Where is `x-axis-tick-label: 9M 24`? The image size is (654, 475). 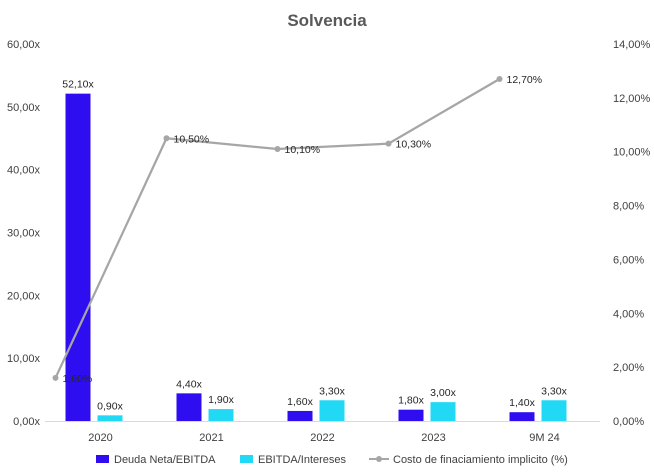 x-axis-tick-label: 9M 24 is located at coordinates (544, 438).